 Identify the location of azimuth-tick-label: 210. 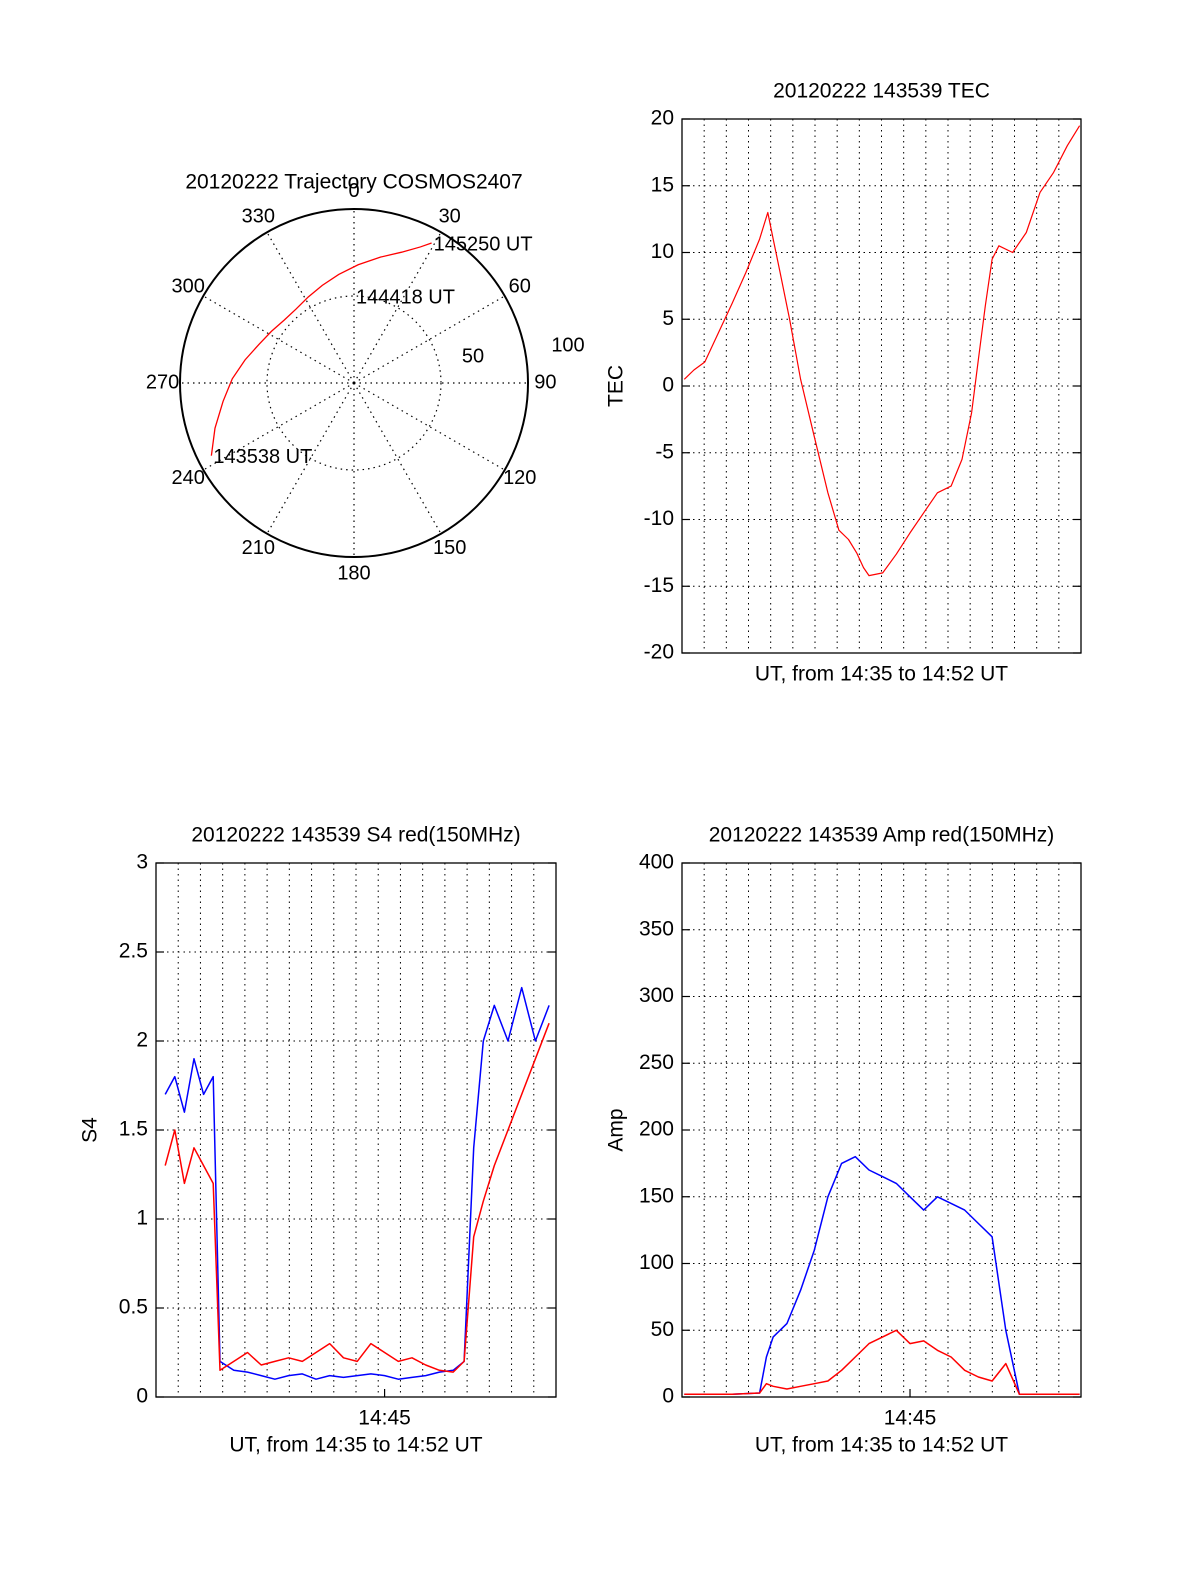
(258, 548).